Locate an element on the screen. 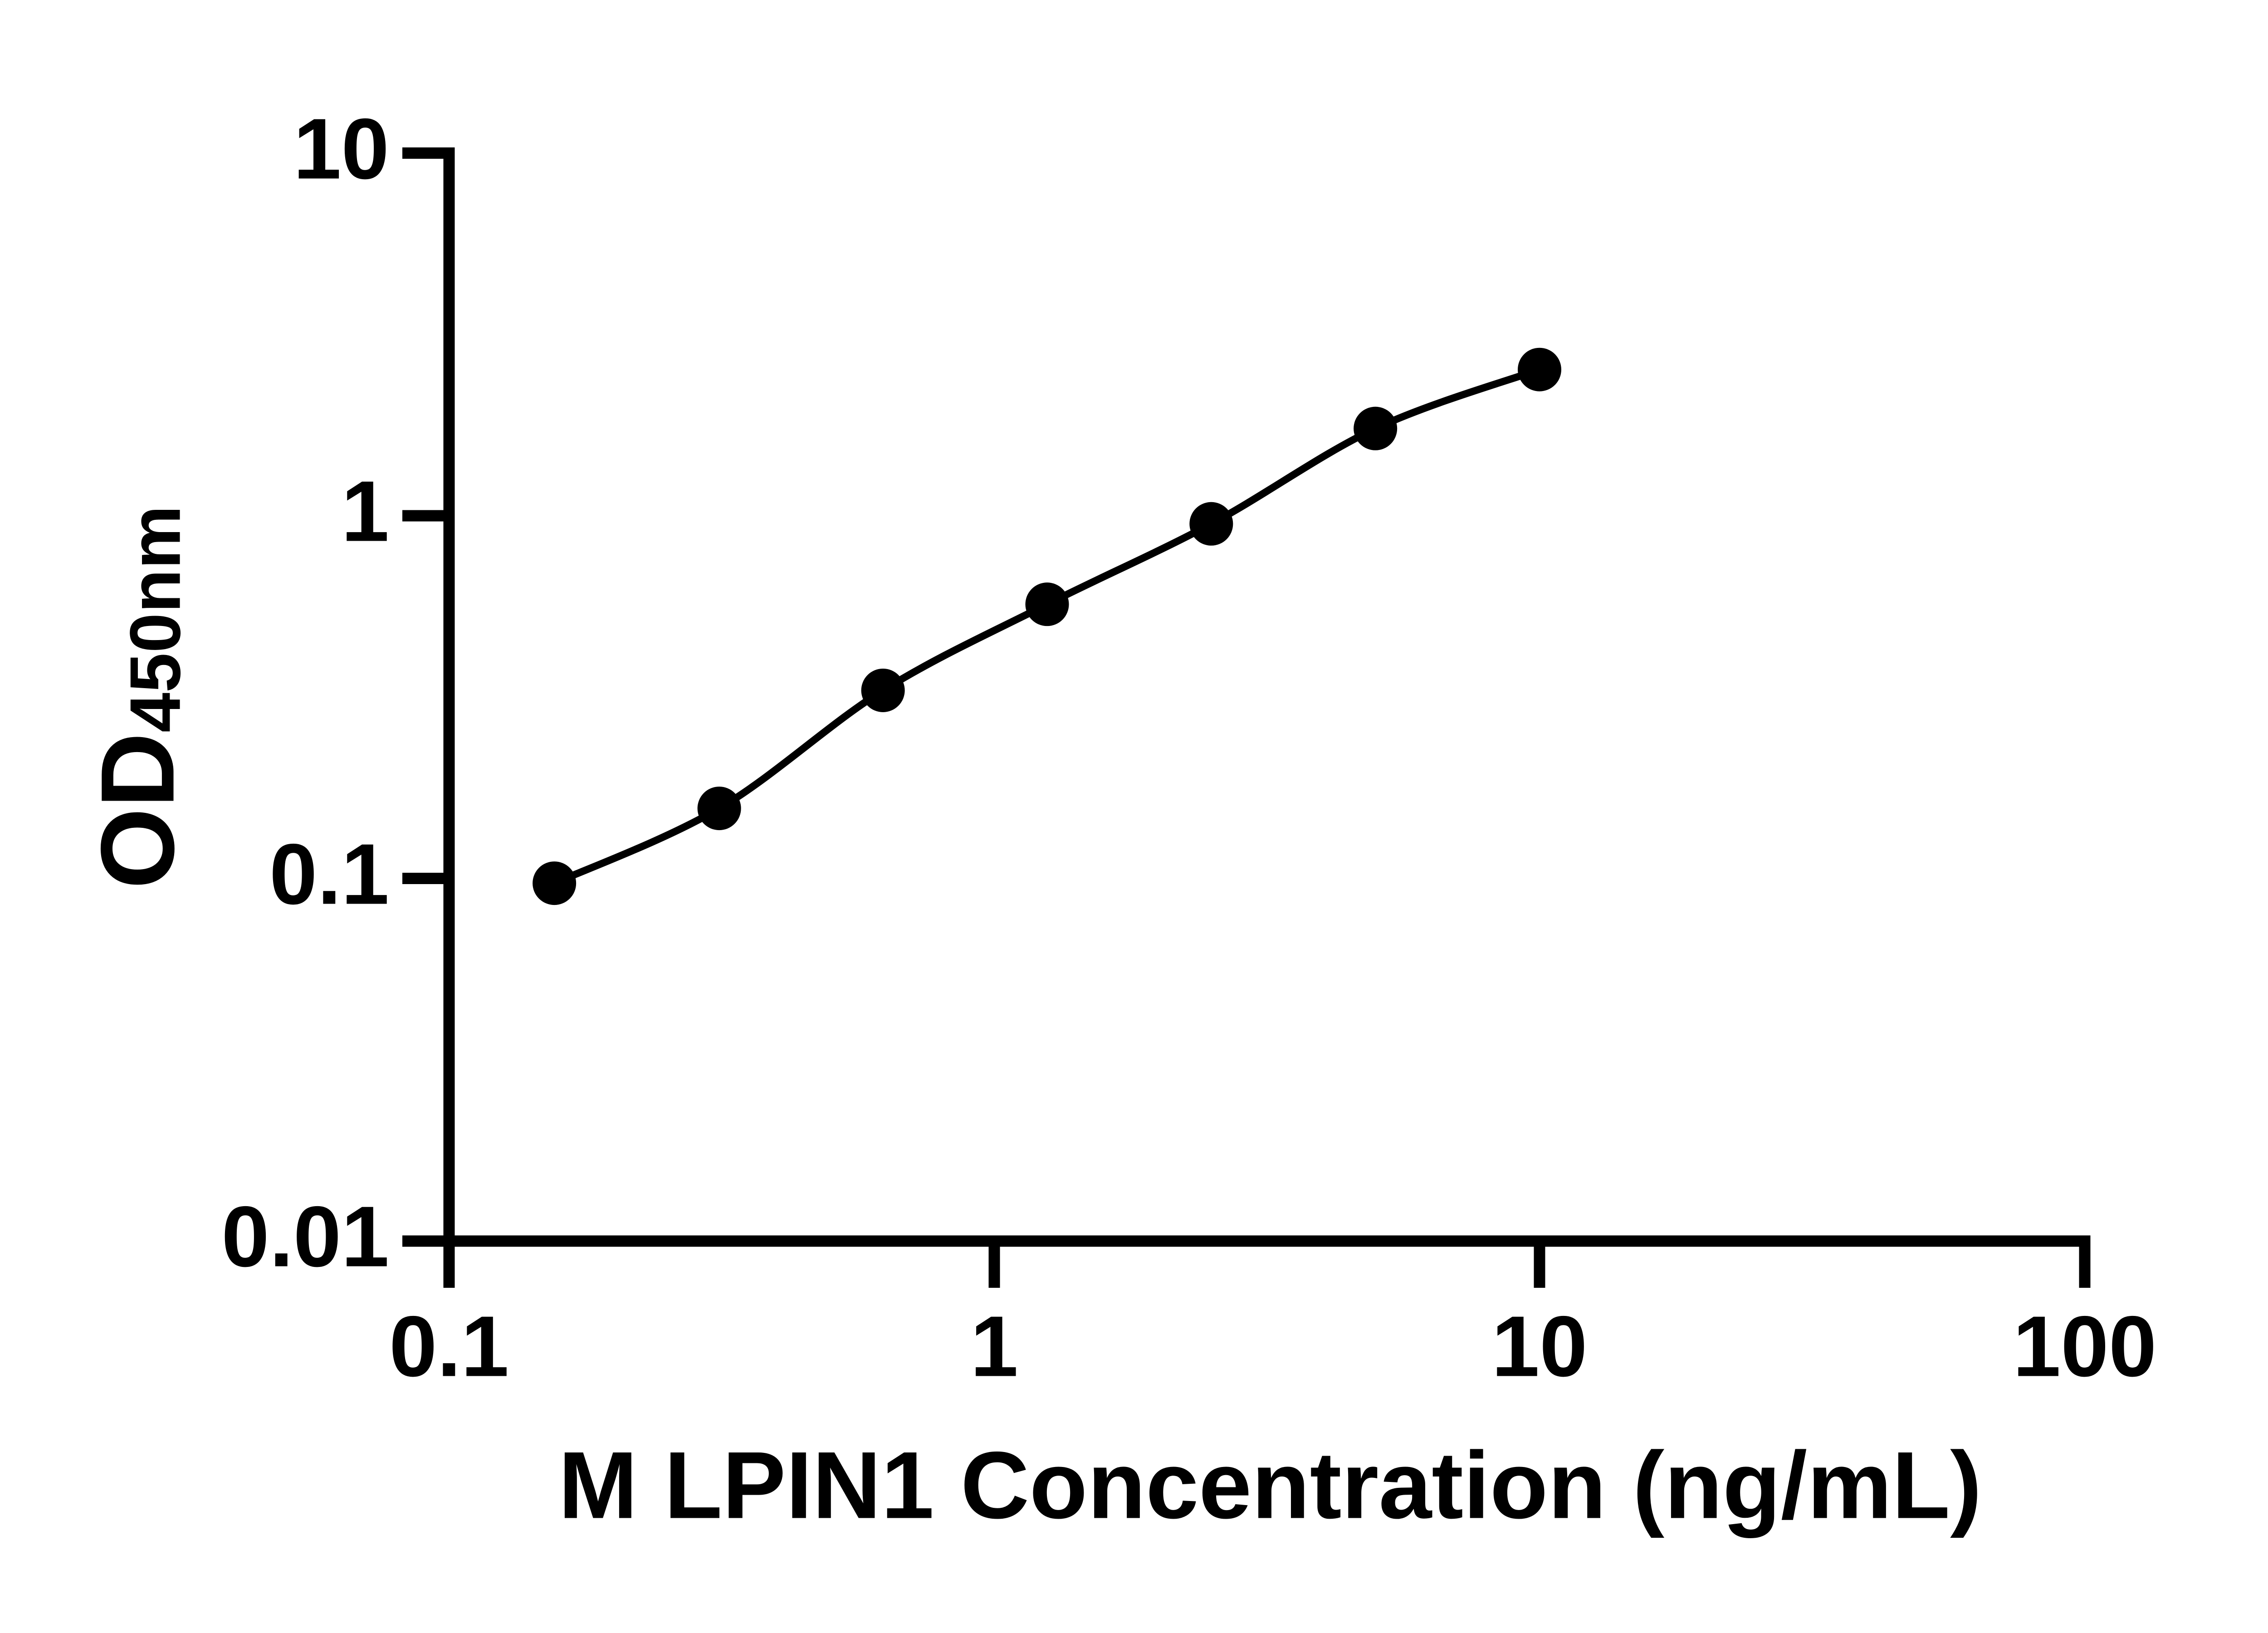 The image size is (2268, 1633). y-axis-title: OD450nm is located at coordinates (137, 697).